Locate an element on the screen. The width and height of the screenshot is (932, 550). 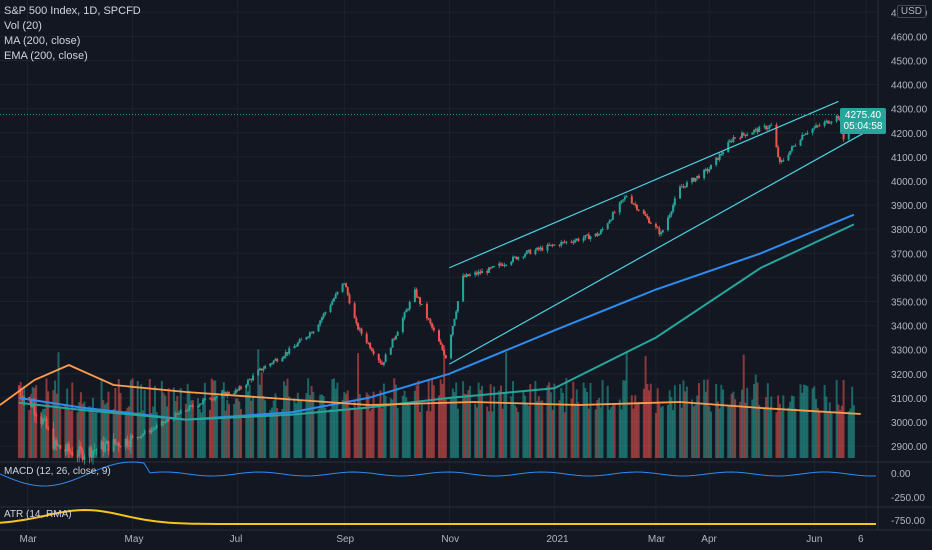
indicator-ema: EMA (200, close) is located at coordinates (46, 56).